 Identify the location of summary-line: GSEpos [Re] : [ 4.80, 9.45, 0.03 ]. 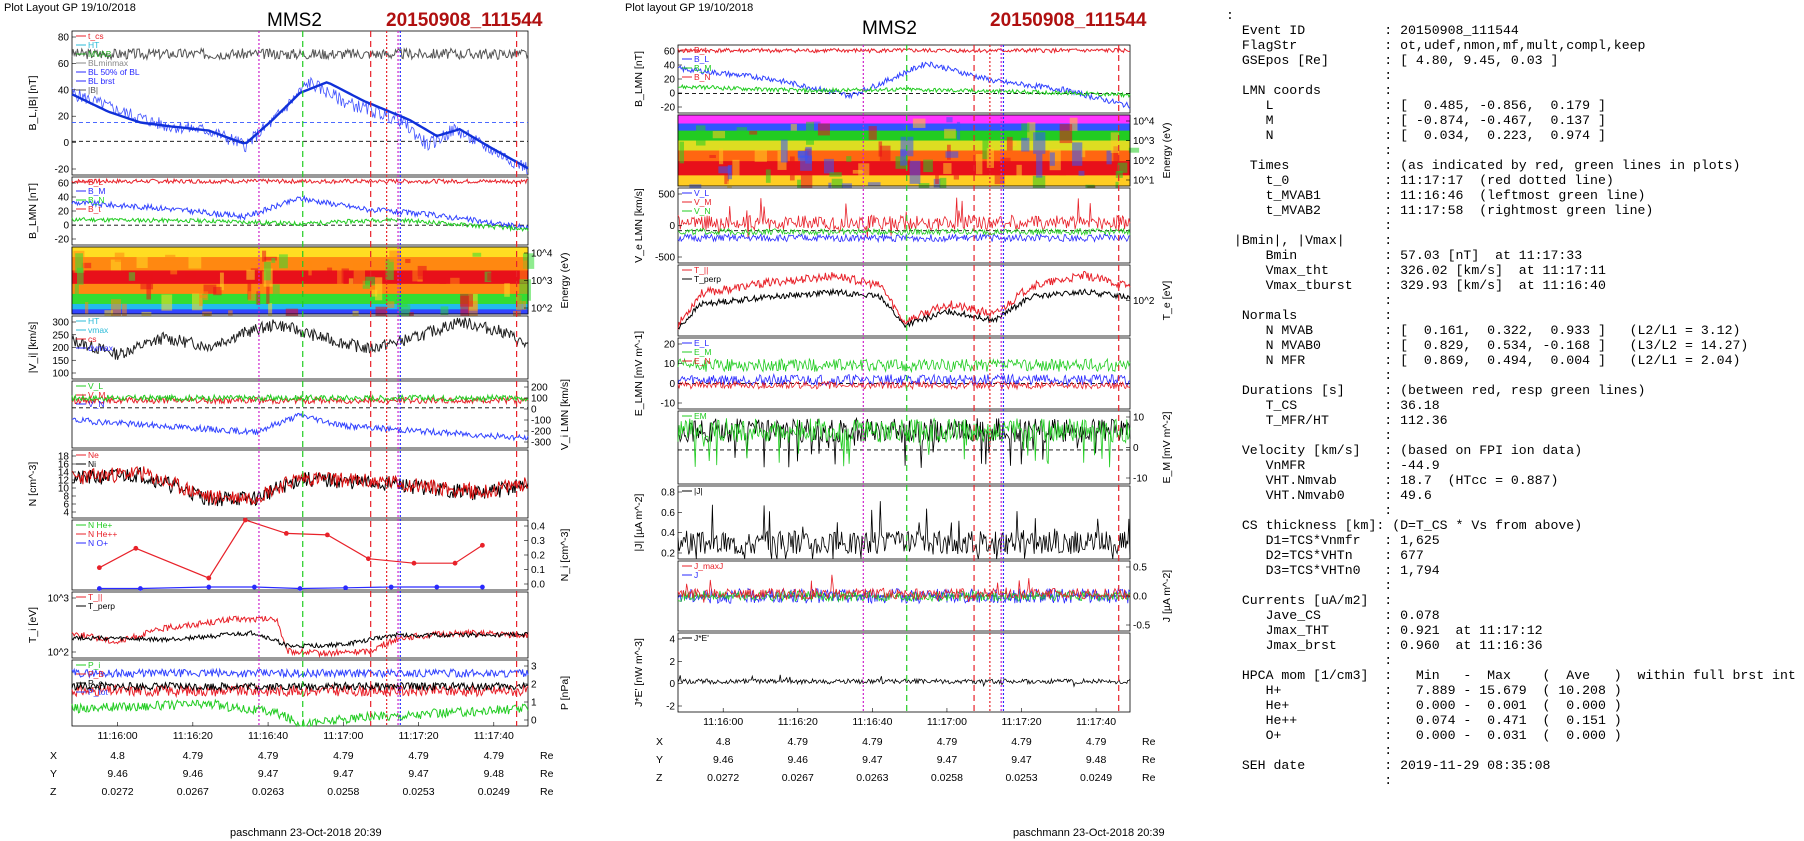
(1392, 60).